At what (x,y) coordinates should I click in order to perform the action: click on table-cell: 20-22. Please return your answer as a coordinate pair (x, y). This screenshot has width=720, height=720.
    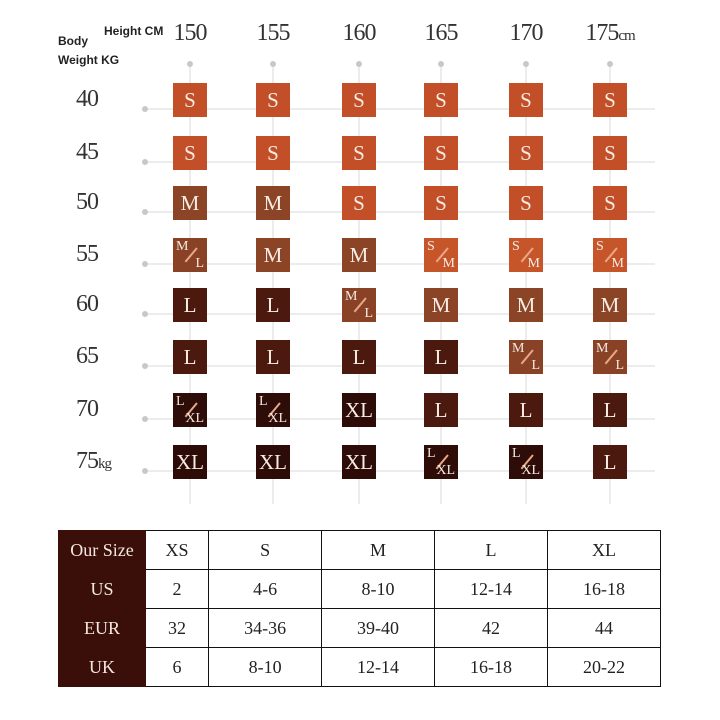
    Looking at the image, I should click on (604, 667).